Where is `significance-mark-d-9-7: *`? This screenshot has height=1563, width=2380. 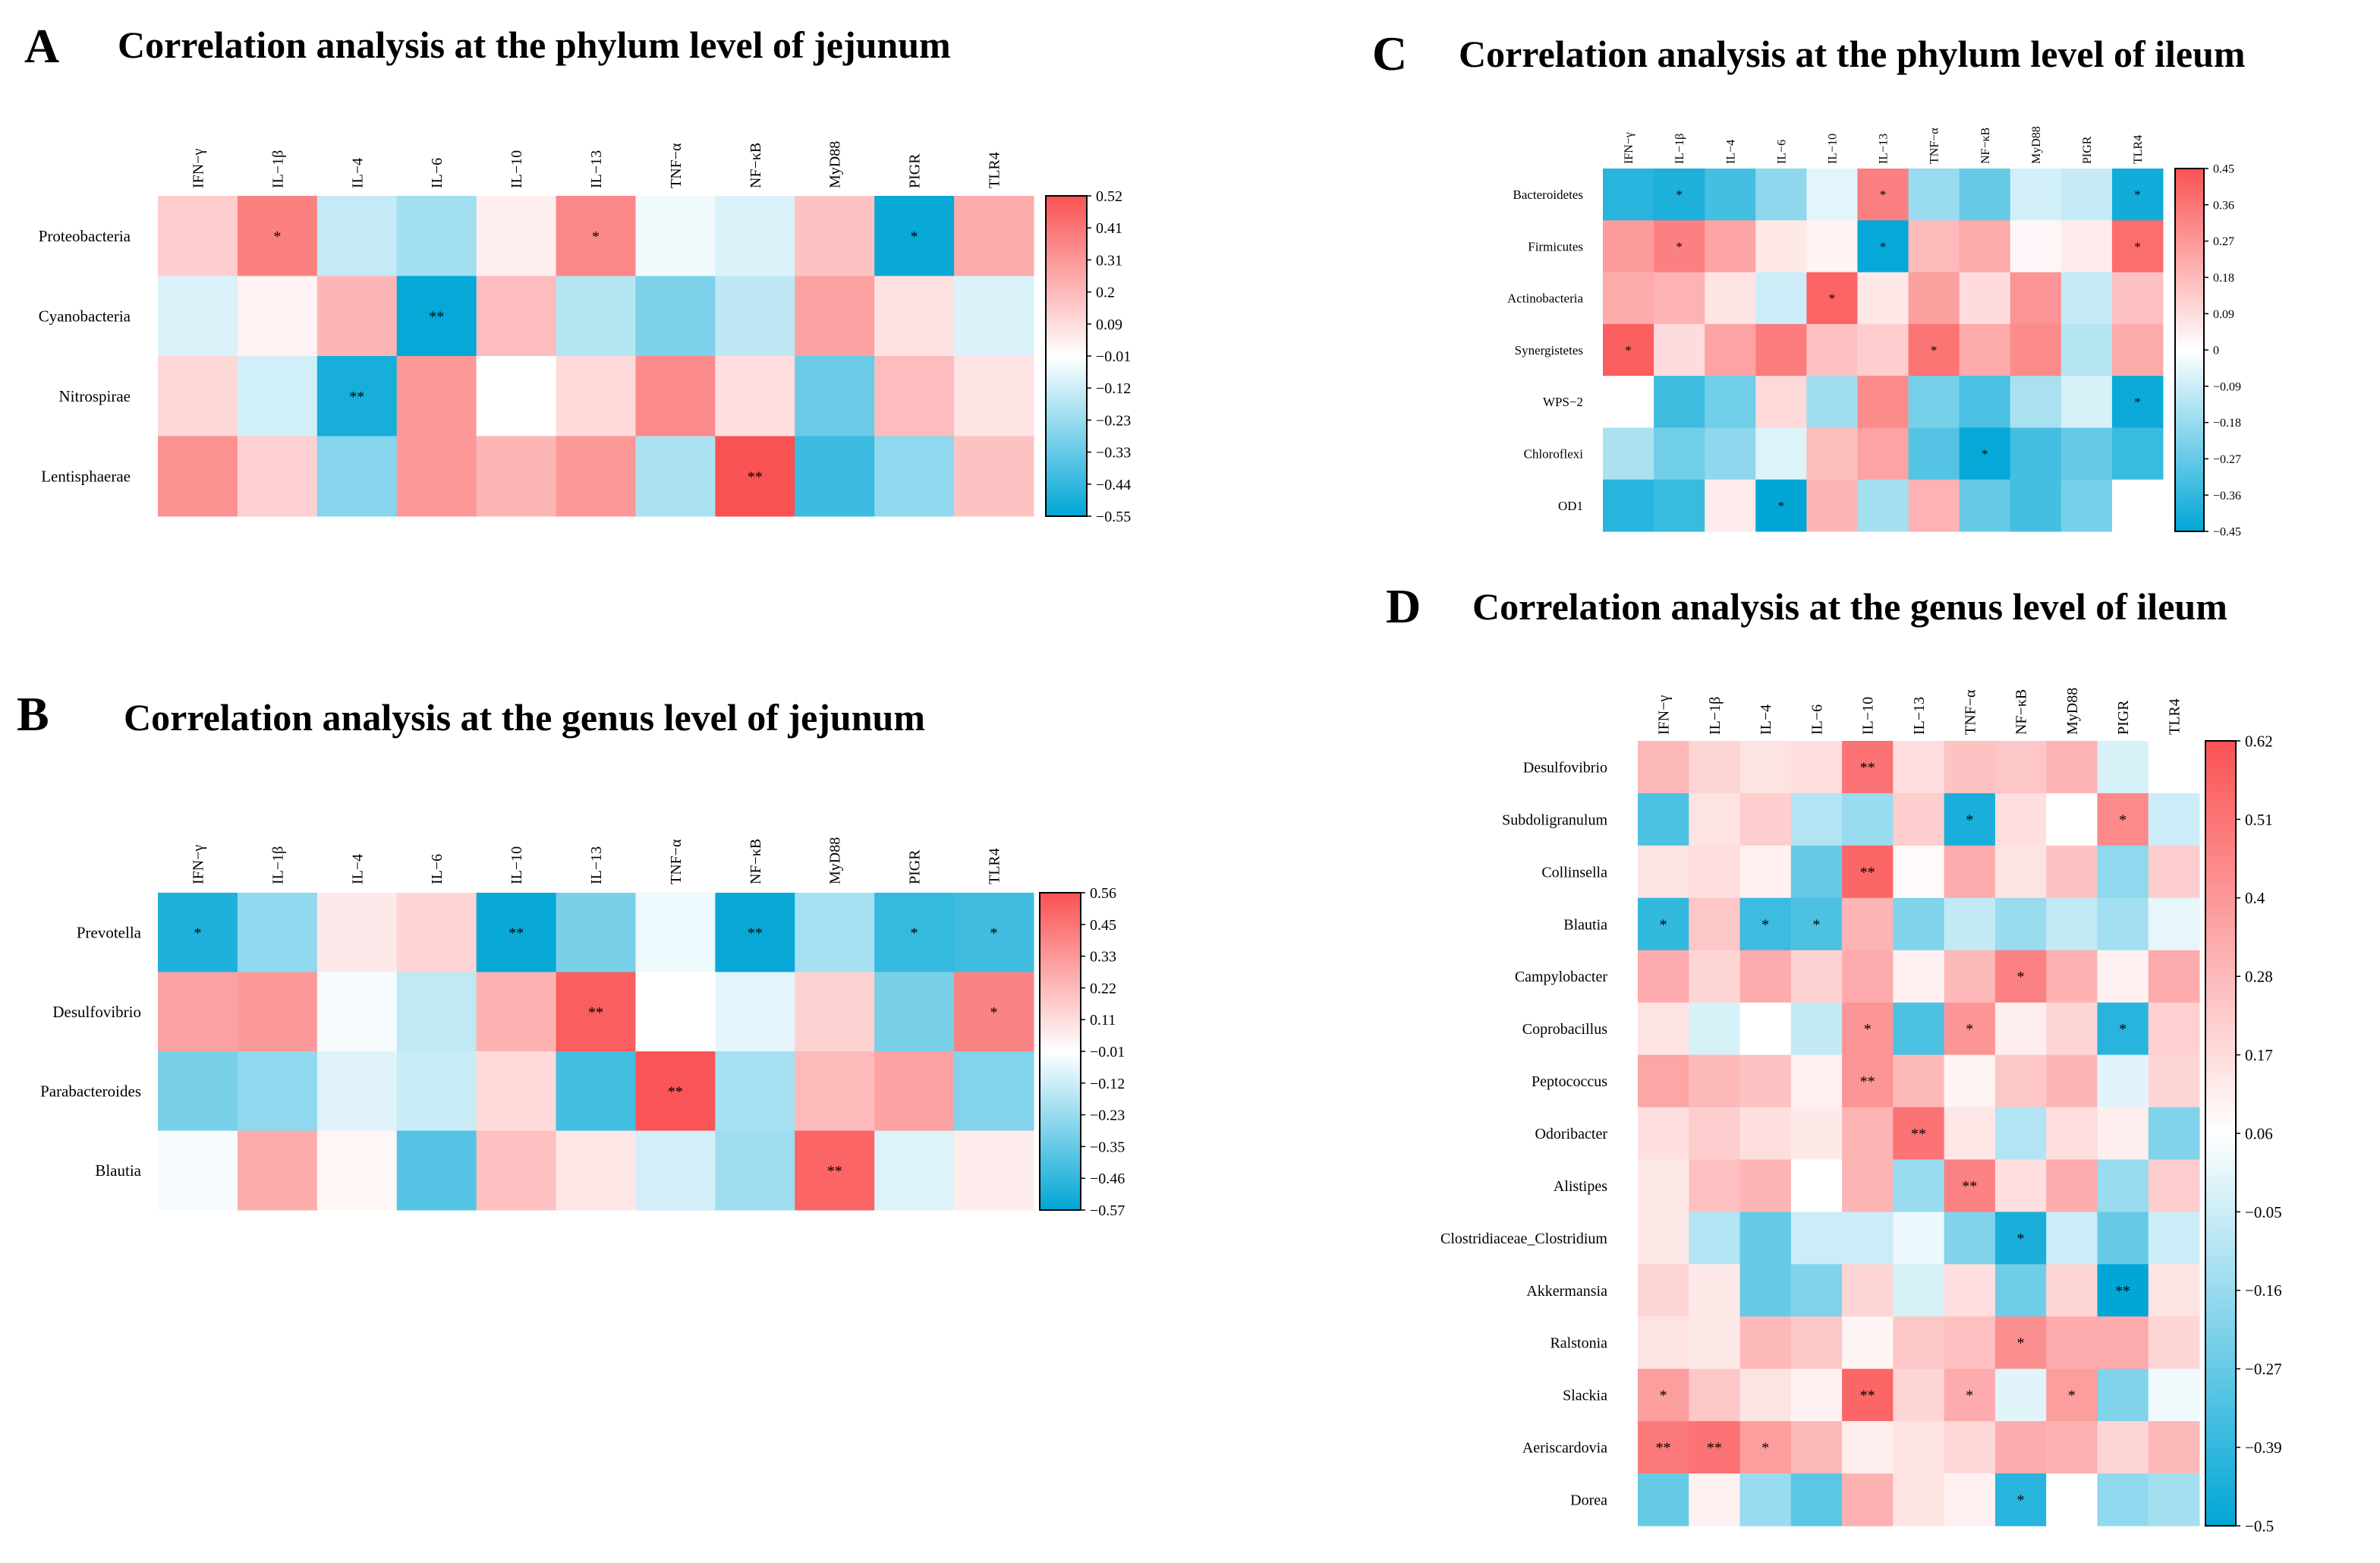
significance-mark-d-9-7: * is located at coordinates (2021, 1239).